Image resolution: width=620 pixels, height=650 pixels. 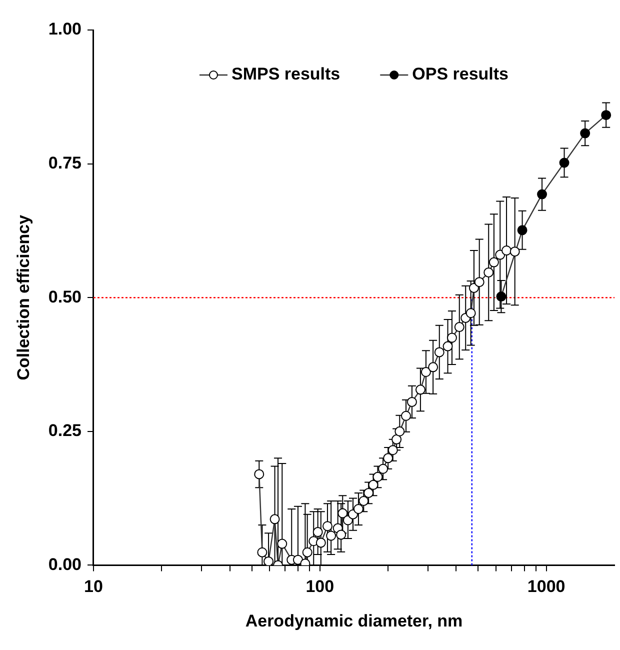 What do you see at coordinates (65, 564) in the screenshot?
I see `y-tick-label: 0.00` at bounding box center [65, 564].